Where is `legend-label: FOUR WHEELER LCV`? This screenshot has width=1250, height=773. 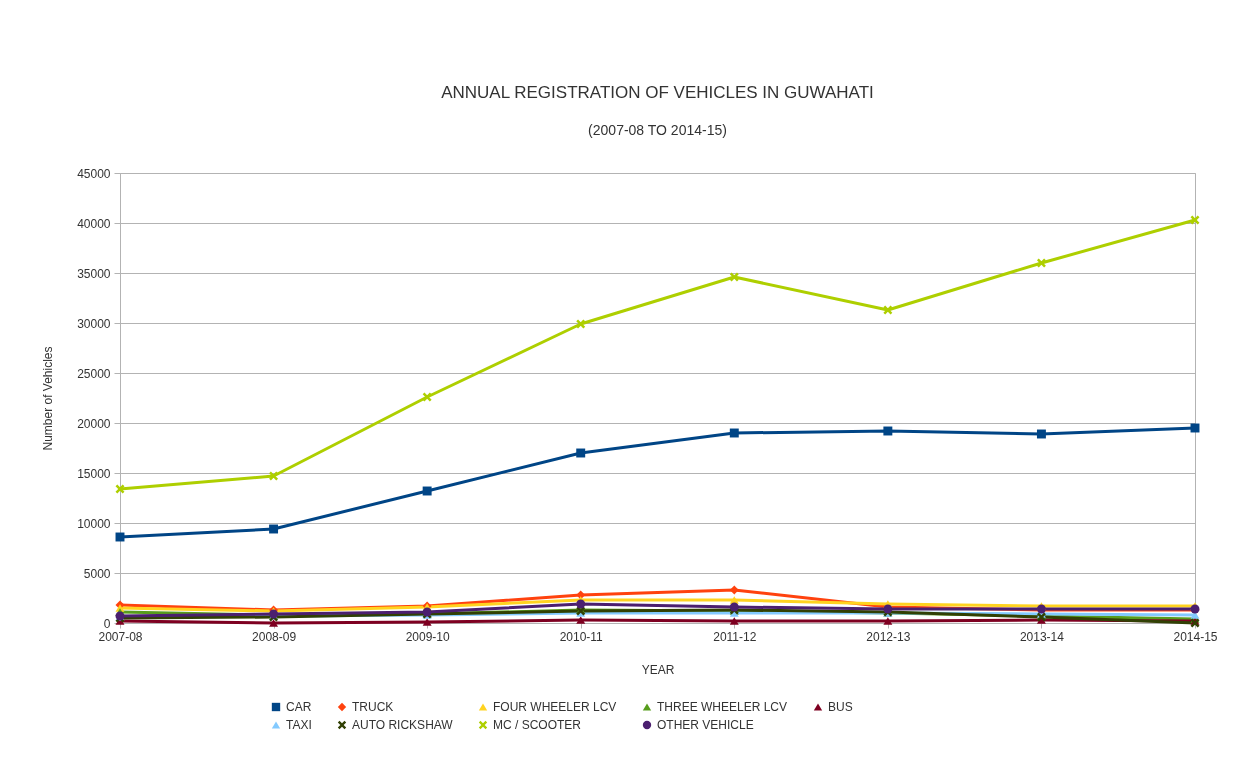 legend-label: FOUR WHEELER LCV is located at coordinates (555, 707).